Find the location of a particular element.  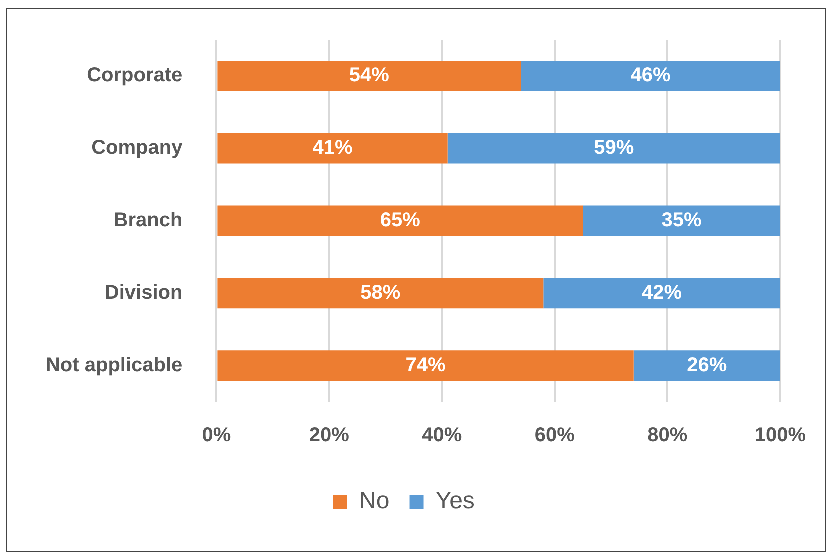

x-tick-label: 60% is located at coordinates (555, 435).